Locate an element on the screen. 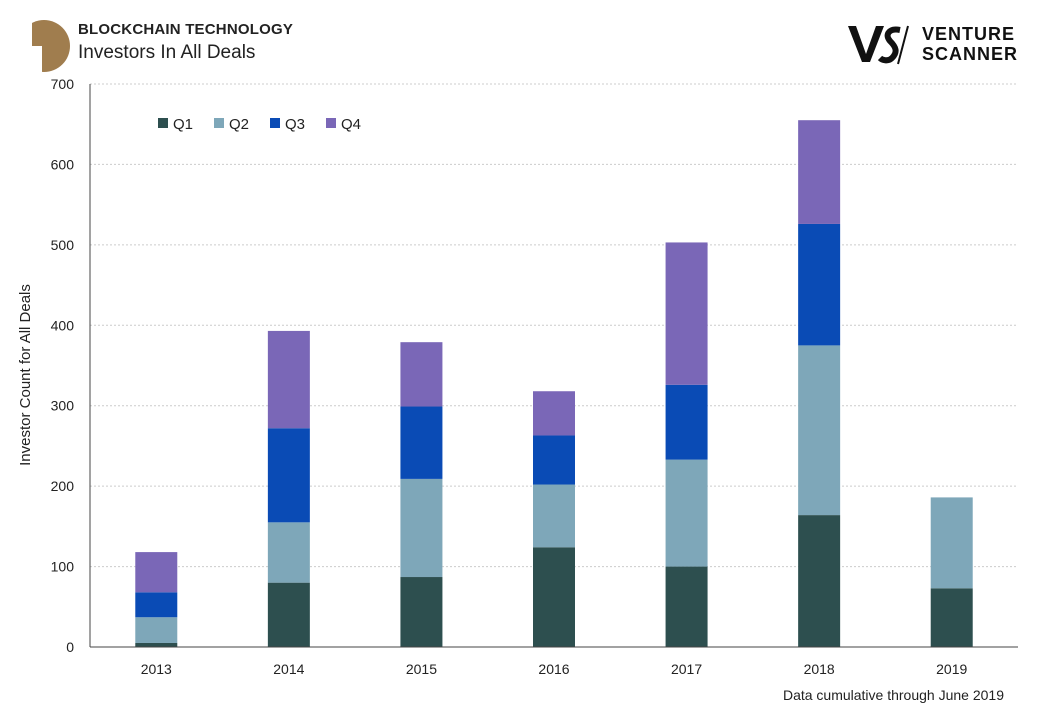  venture-scanner-logo: VENTURE SCANNER is located at coordinates (932, 44).